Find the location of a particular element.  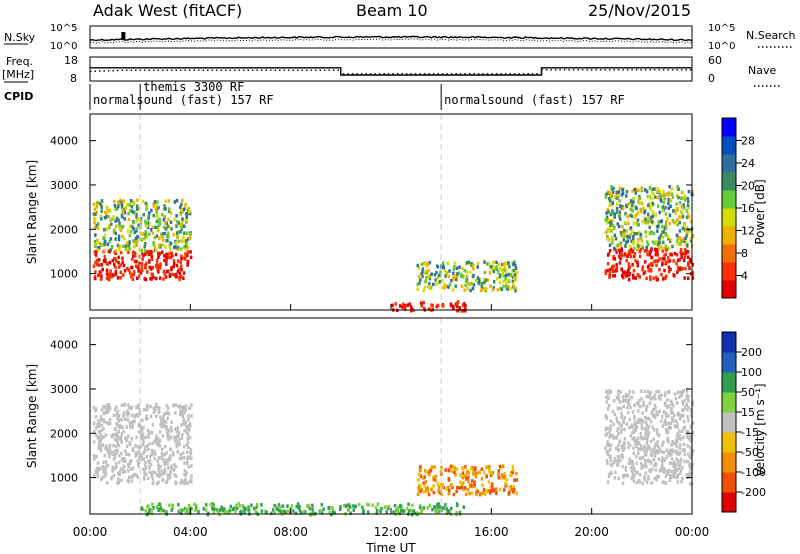

date-label: 25/Nov/2015 is located at coordinates (639, 10).